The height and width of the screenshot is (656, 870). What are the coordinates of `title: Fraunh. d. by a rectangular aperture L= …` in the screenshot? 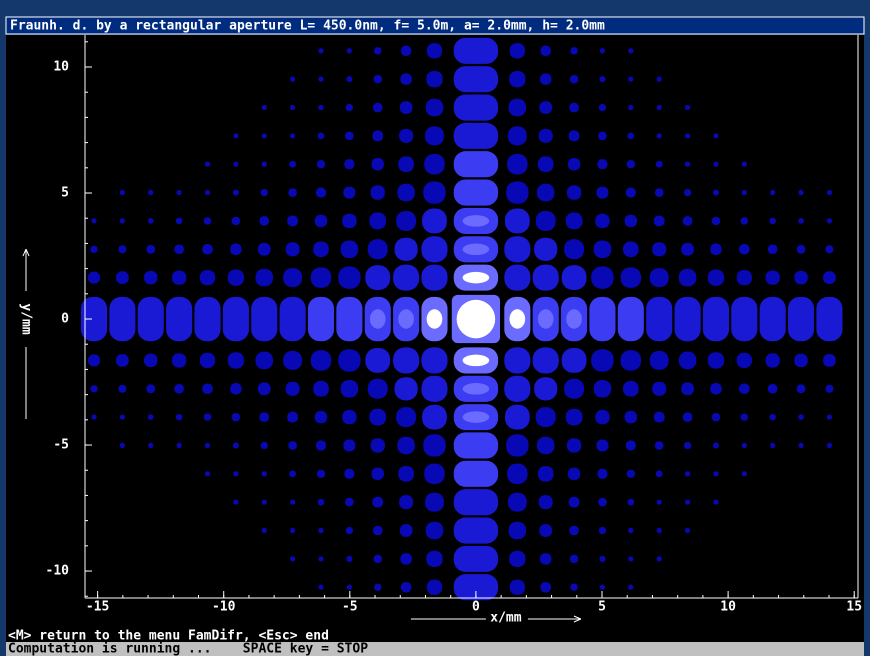 It's located at (307, 26).